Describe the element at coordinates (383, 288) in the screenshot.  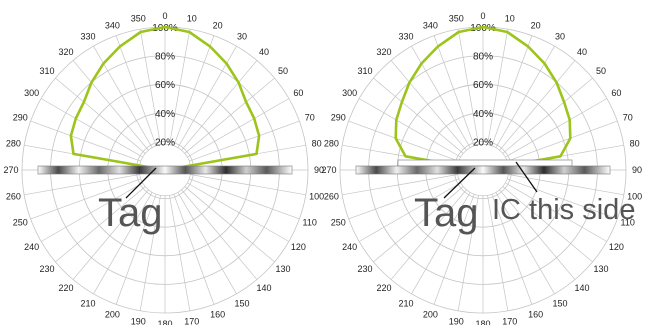
I see `angle-label-220: 220` at that location.